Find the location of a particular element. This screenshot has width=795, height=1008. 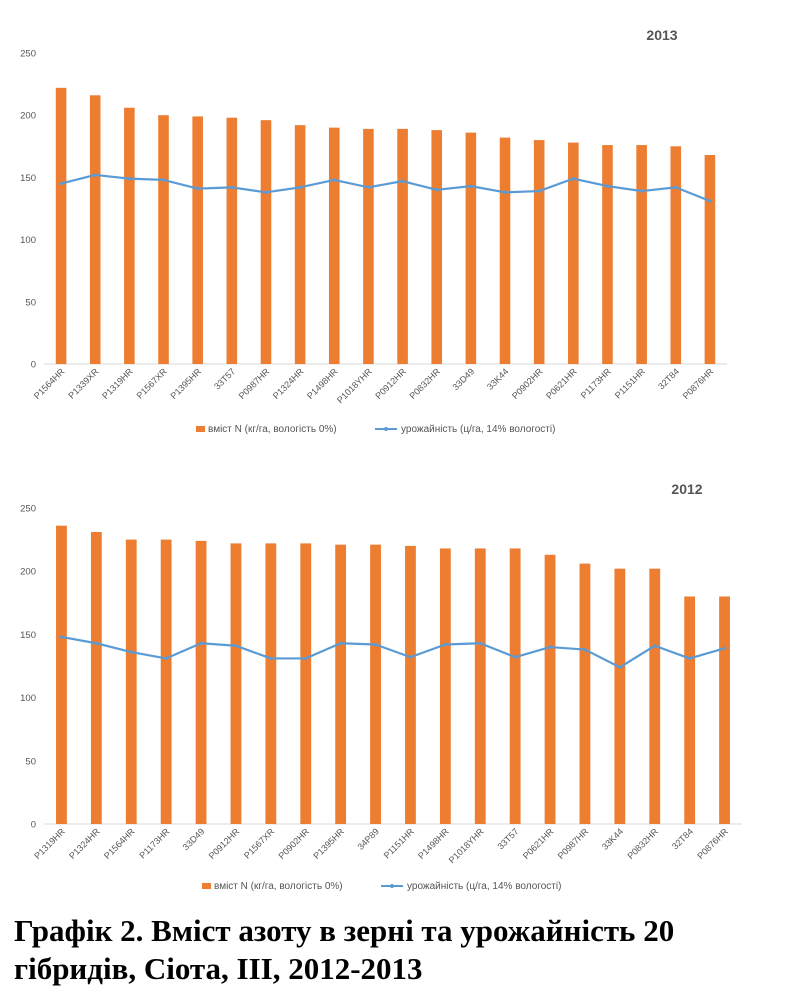

category-label: 34P89 is located at coordinates (367, 838).